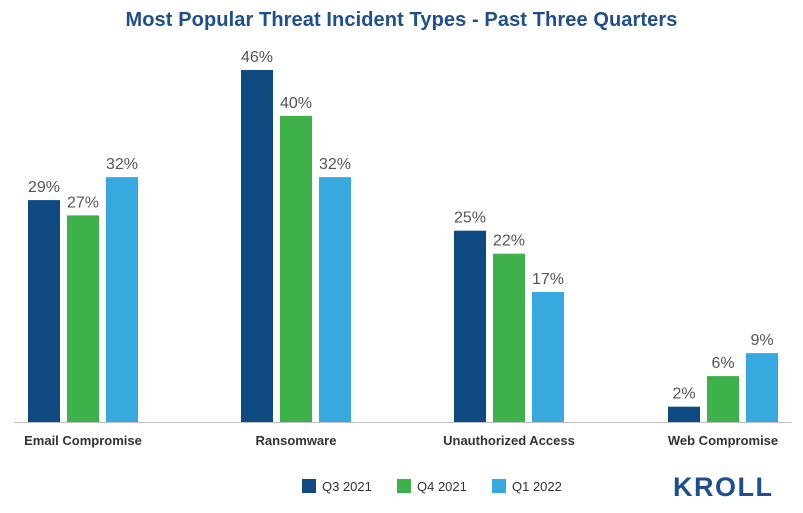 This screenshot has width=803, height=513. I want to click on legend-label: Q1 2022, so click(537, 486).